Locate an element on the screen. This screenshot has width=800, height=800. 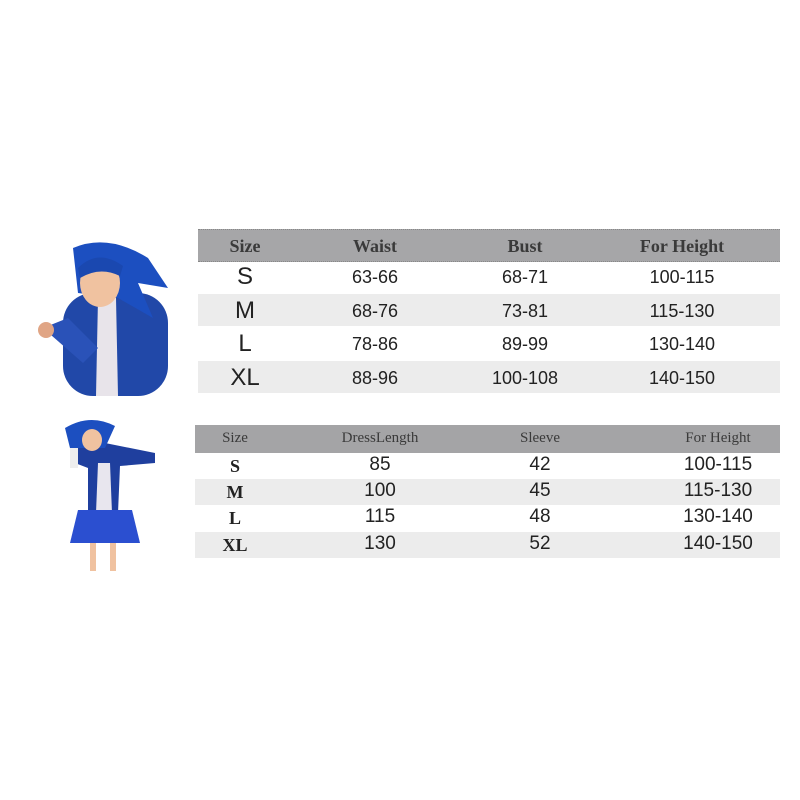
table-row: L 115 48 130-140 is located at coordinates (487, 518).